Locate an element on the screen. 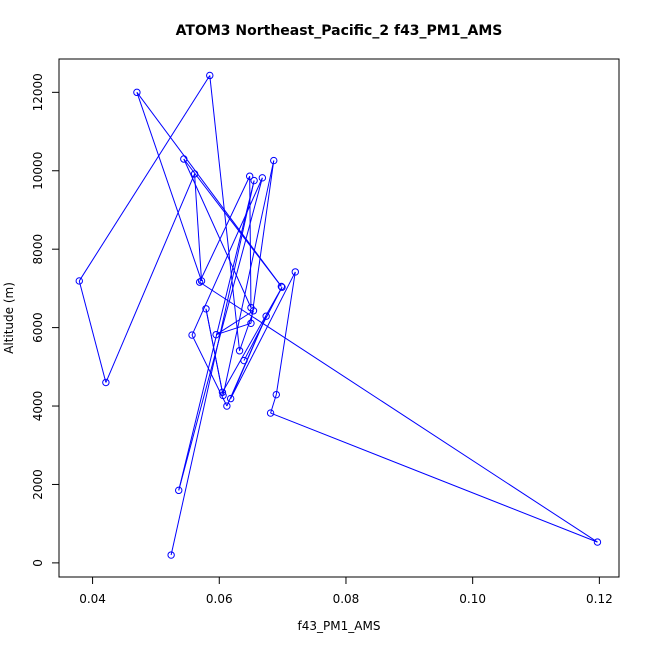 This screenshot has height=655, width=650. x-axis: 0.04 0.06 0.08 0.10 0.12 is located at coordinates (346, 591).